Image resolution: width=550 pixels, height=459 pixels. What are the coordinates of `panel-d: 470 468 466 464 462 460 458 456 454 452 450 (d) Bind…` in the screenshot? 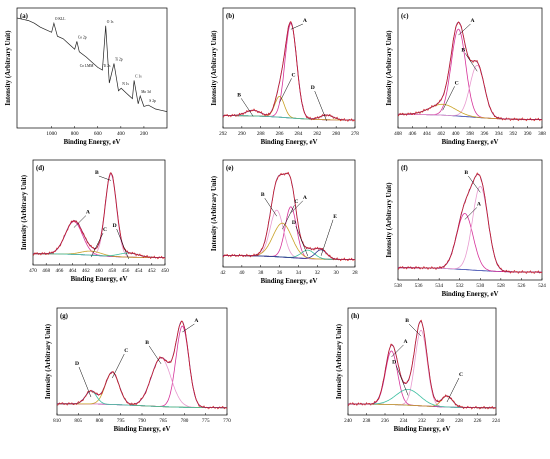 It's located at (95, 221).